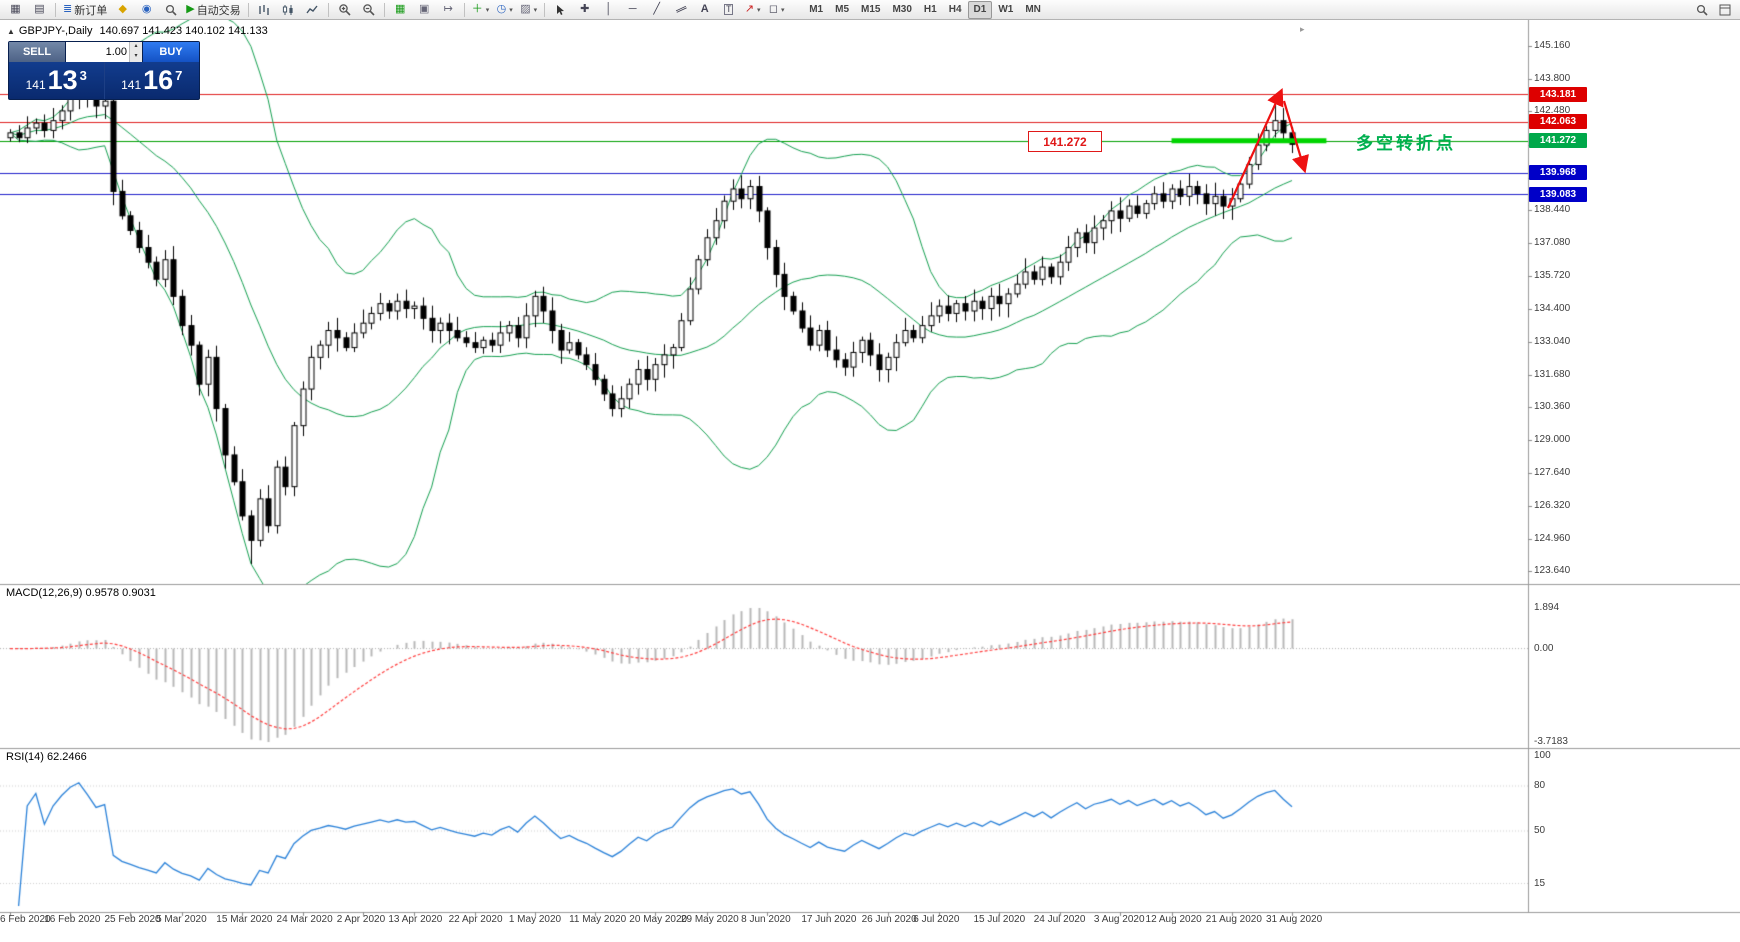  I want to click on date-tick: 13 Apr 2020, so click(415, 919).